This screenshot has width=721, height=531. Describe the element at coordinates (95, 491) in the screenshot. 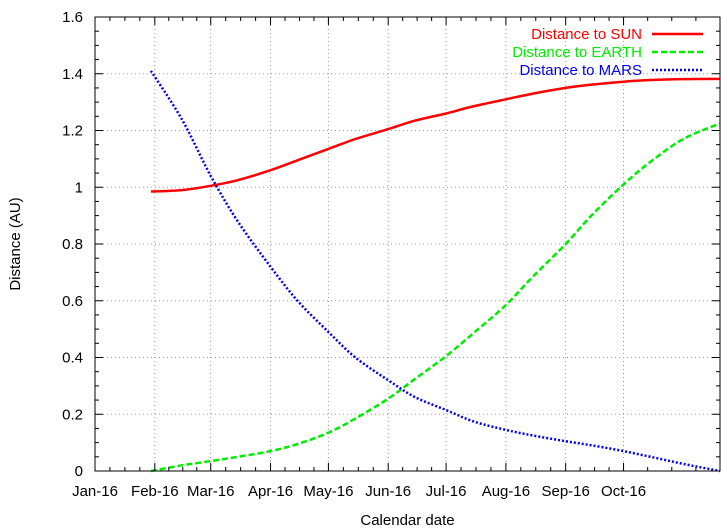

I see `x-tick-label: Jan-16` at that location.